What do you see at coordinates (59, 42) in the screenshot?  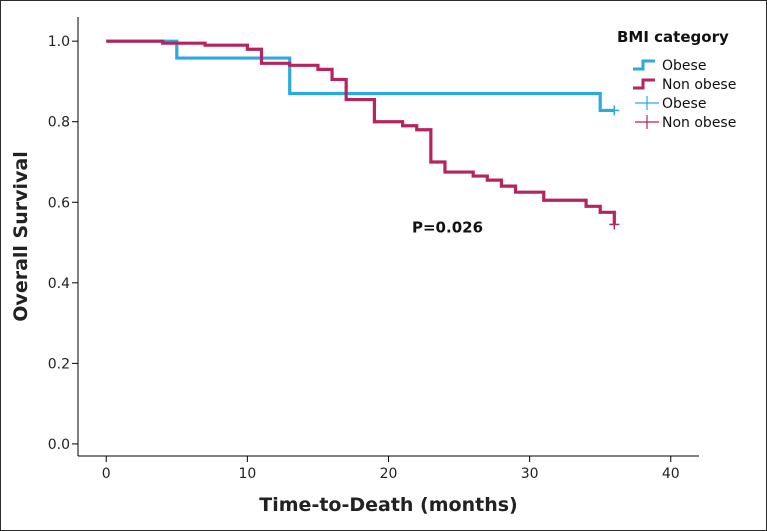 I see `y-tick-label: 1.0` at bounding box center [59, 42].